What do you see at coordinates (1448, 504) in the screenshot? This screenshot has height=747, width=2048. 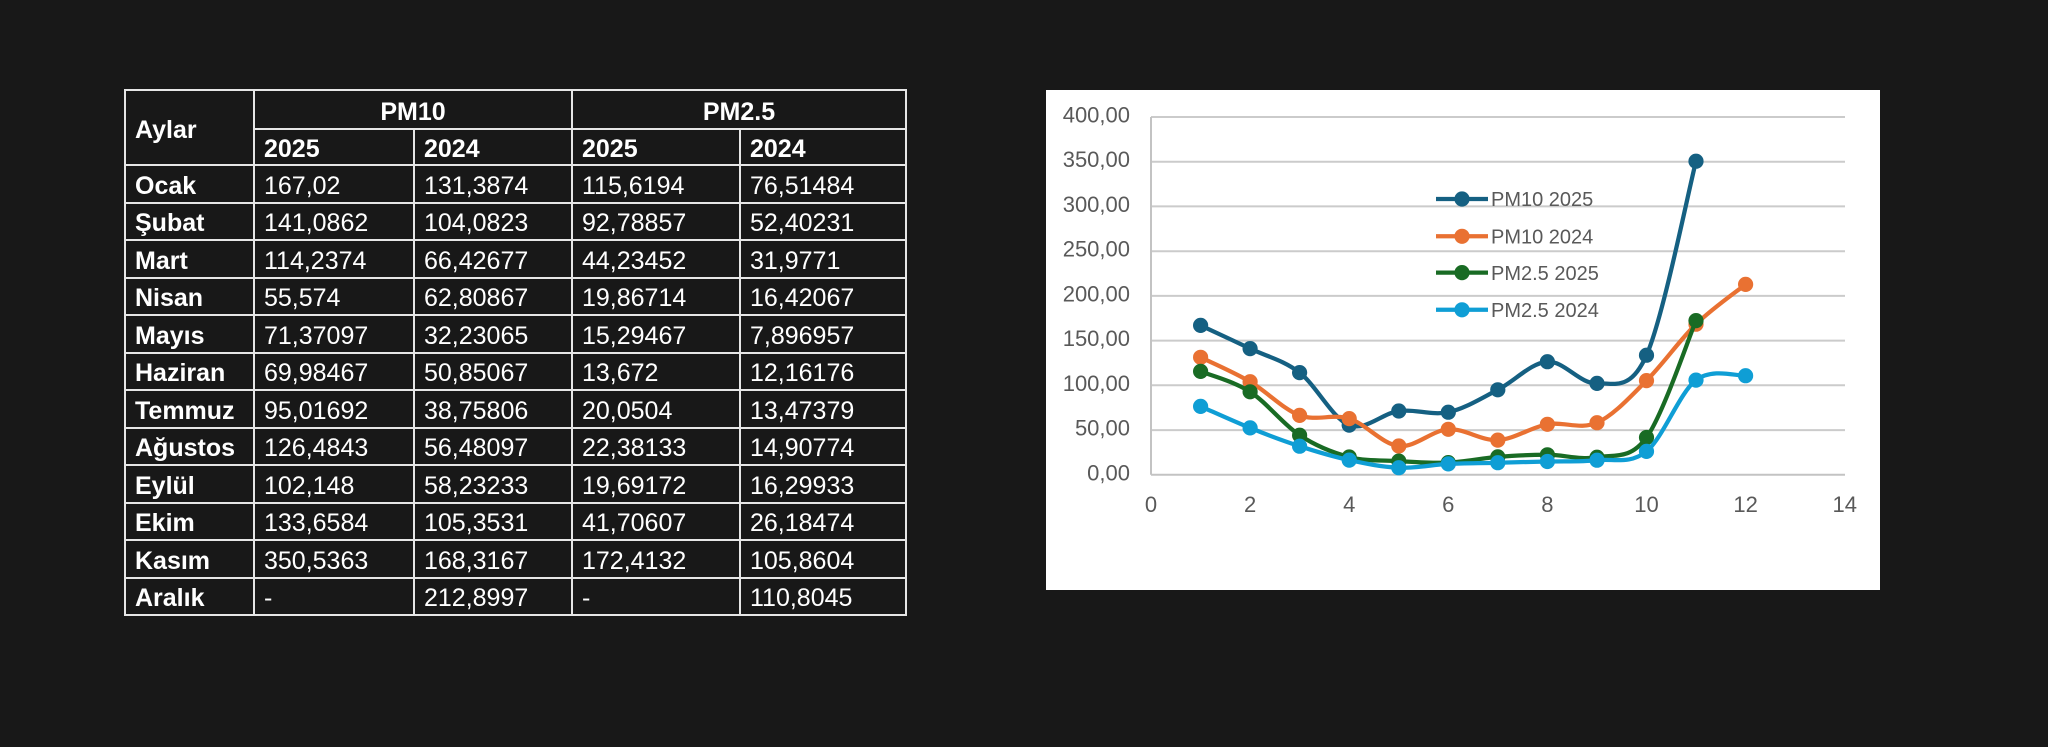 I see `svg-text: 6` at bounding box center [1448, 504].